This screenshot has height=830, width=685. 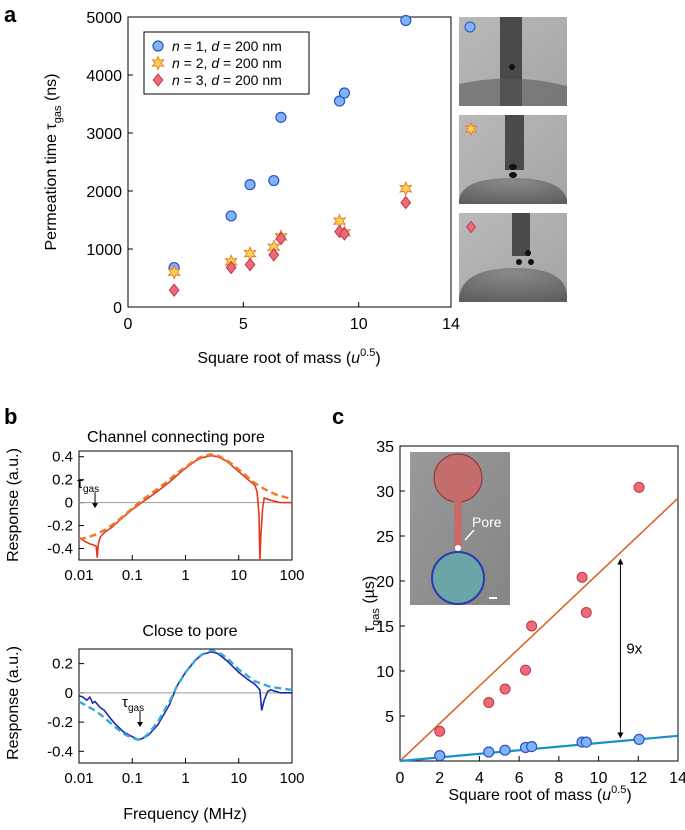 I want to click on y-tick-label: 15, so click(x=385, y=627).